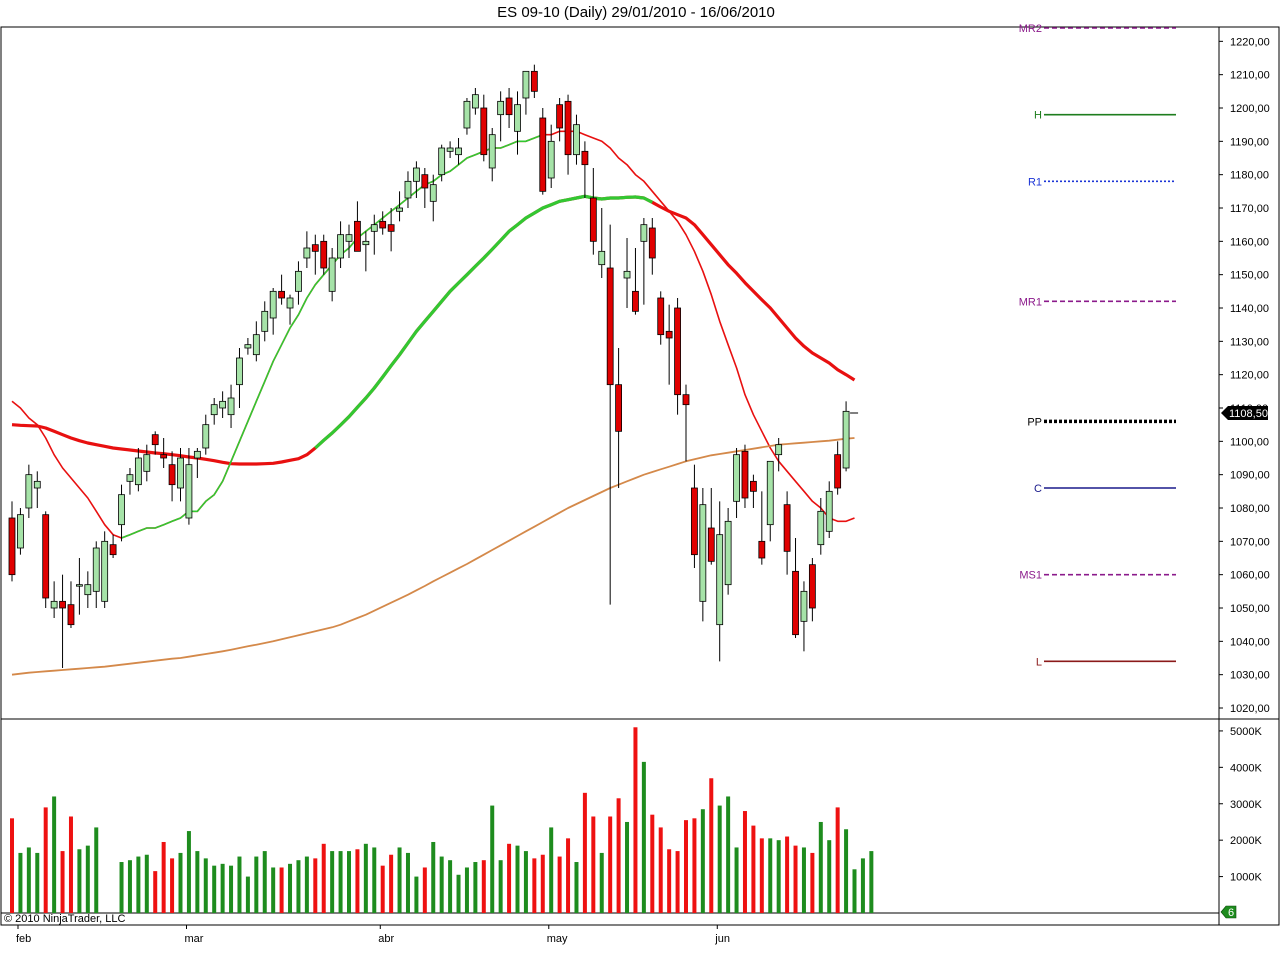 Image resolution: width=1280 pixels, height=971 pixels. I want to click on price-tick-label: 1180,00, so click(1249, 176).